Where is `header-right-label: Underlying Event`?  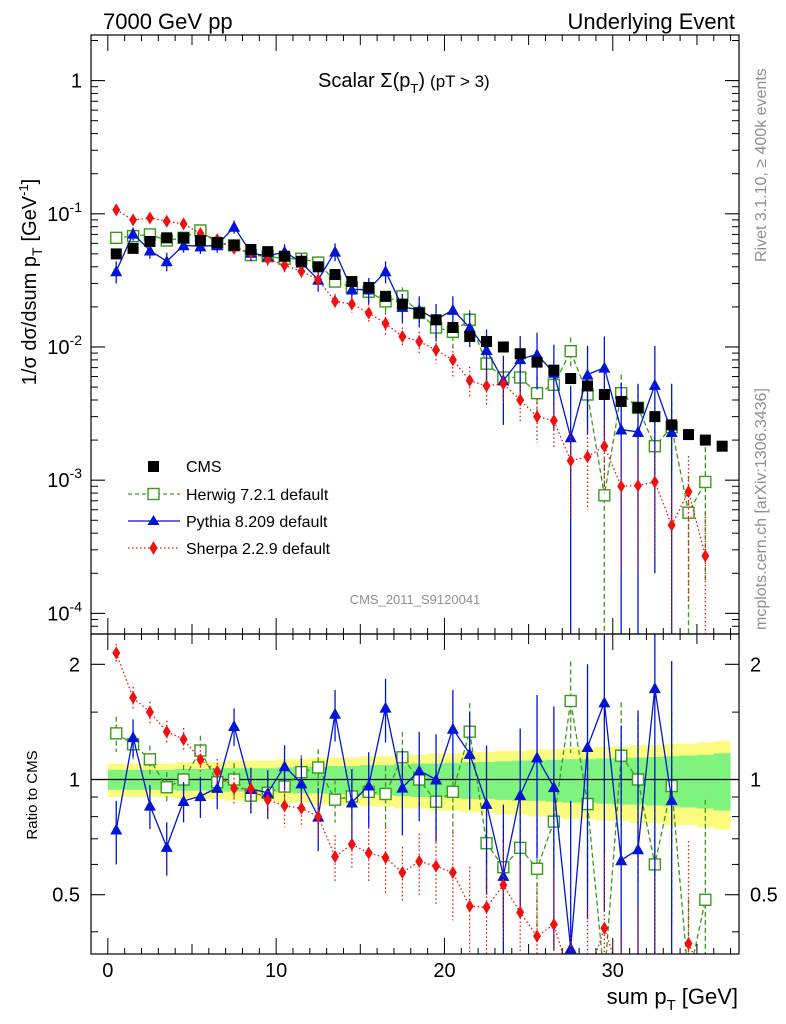
header-right-label: Underlying Event is located at coordinates (651, 21).